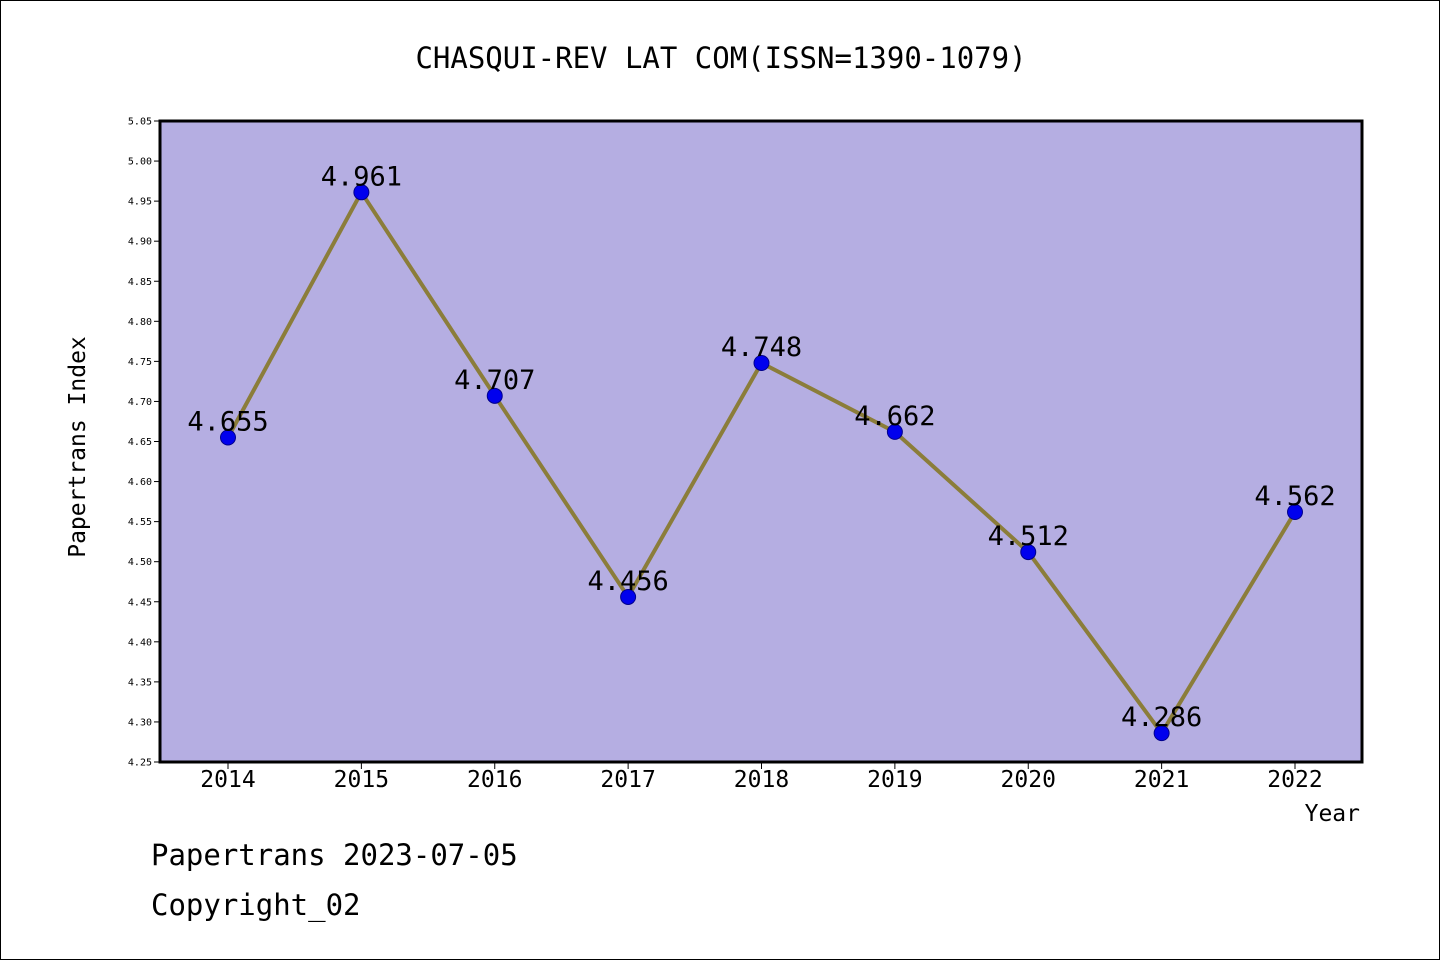  Describe the element at coordinates (140, 402) in the screenshot. I see `y-tick-label: 4.70` at that location.